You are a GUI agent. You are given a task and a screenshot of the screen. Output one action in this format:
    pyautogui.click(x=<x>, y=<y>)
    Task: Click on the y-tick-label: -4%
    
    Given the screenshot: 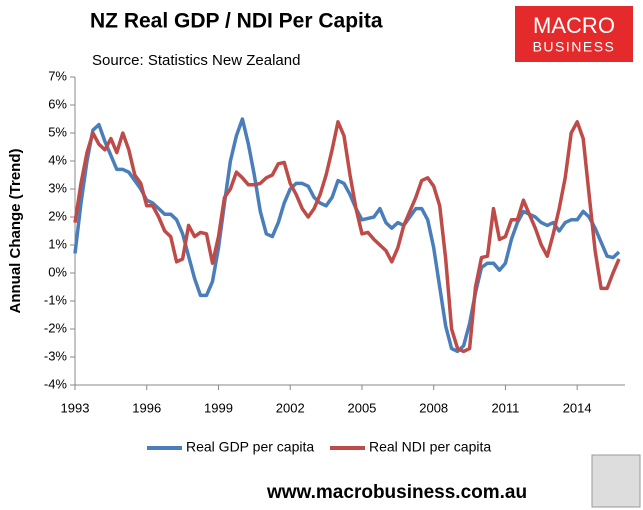 What is the action you would take?
    pyautogui.click(x=56, y=383)
    